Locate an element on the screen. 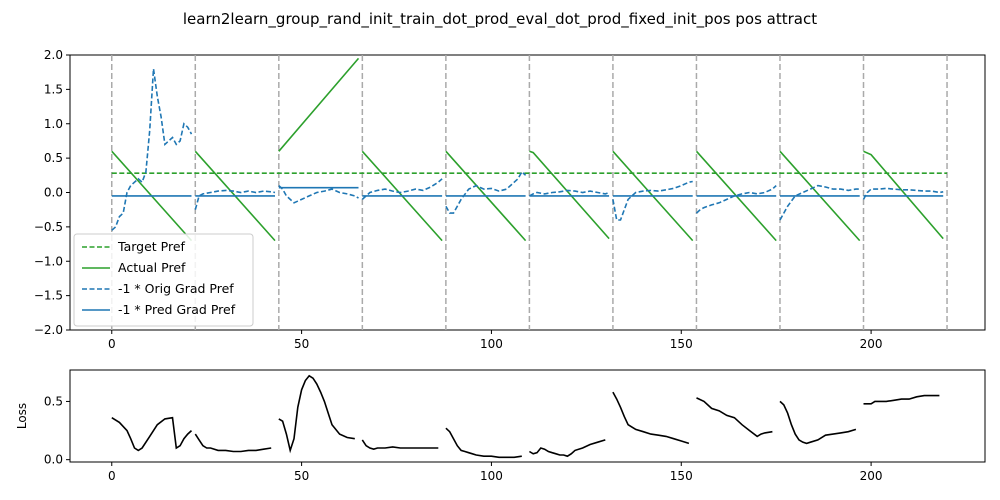  legend-label: Actual Pref is located at coordinates (152, 267).